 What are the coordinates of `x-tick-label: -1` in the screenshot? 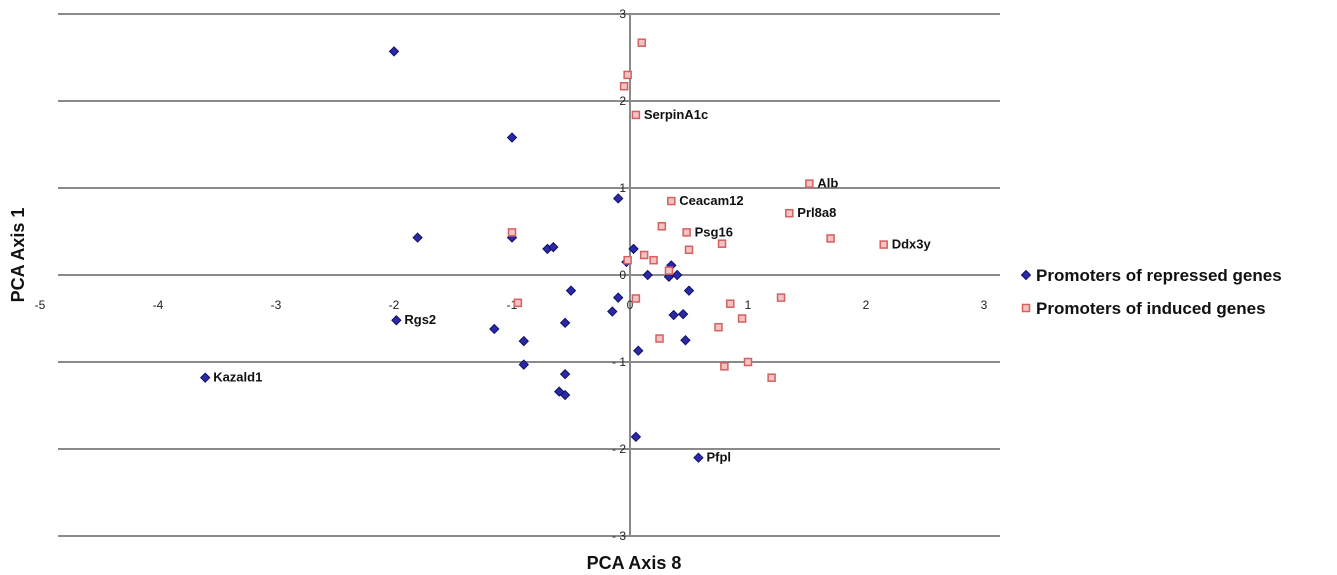 It's located at (512, 305).